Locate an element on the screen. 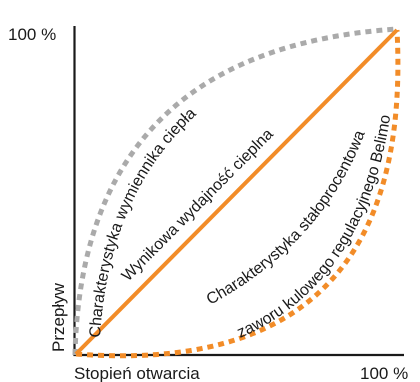  y-top-label: 100 % is located at coordinates (32, 34).